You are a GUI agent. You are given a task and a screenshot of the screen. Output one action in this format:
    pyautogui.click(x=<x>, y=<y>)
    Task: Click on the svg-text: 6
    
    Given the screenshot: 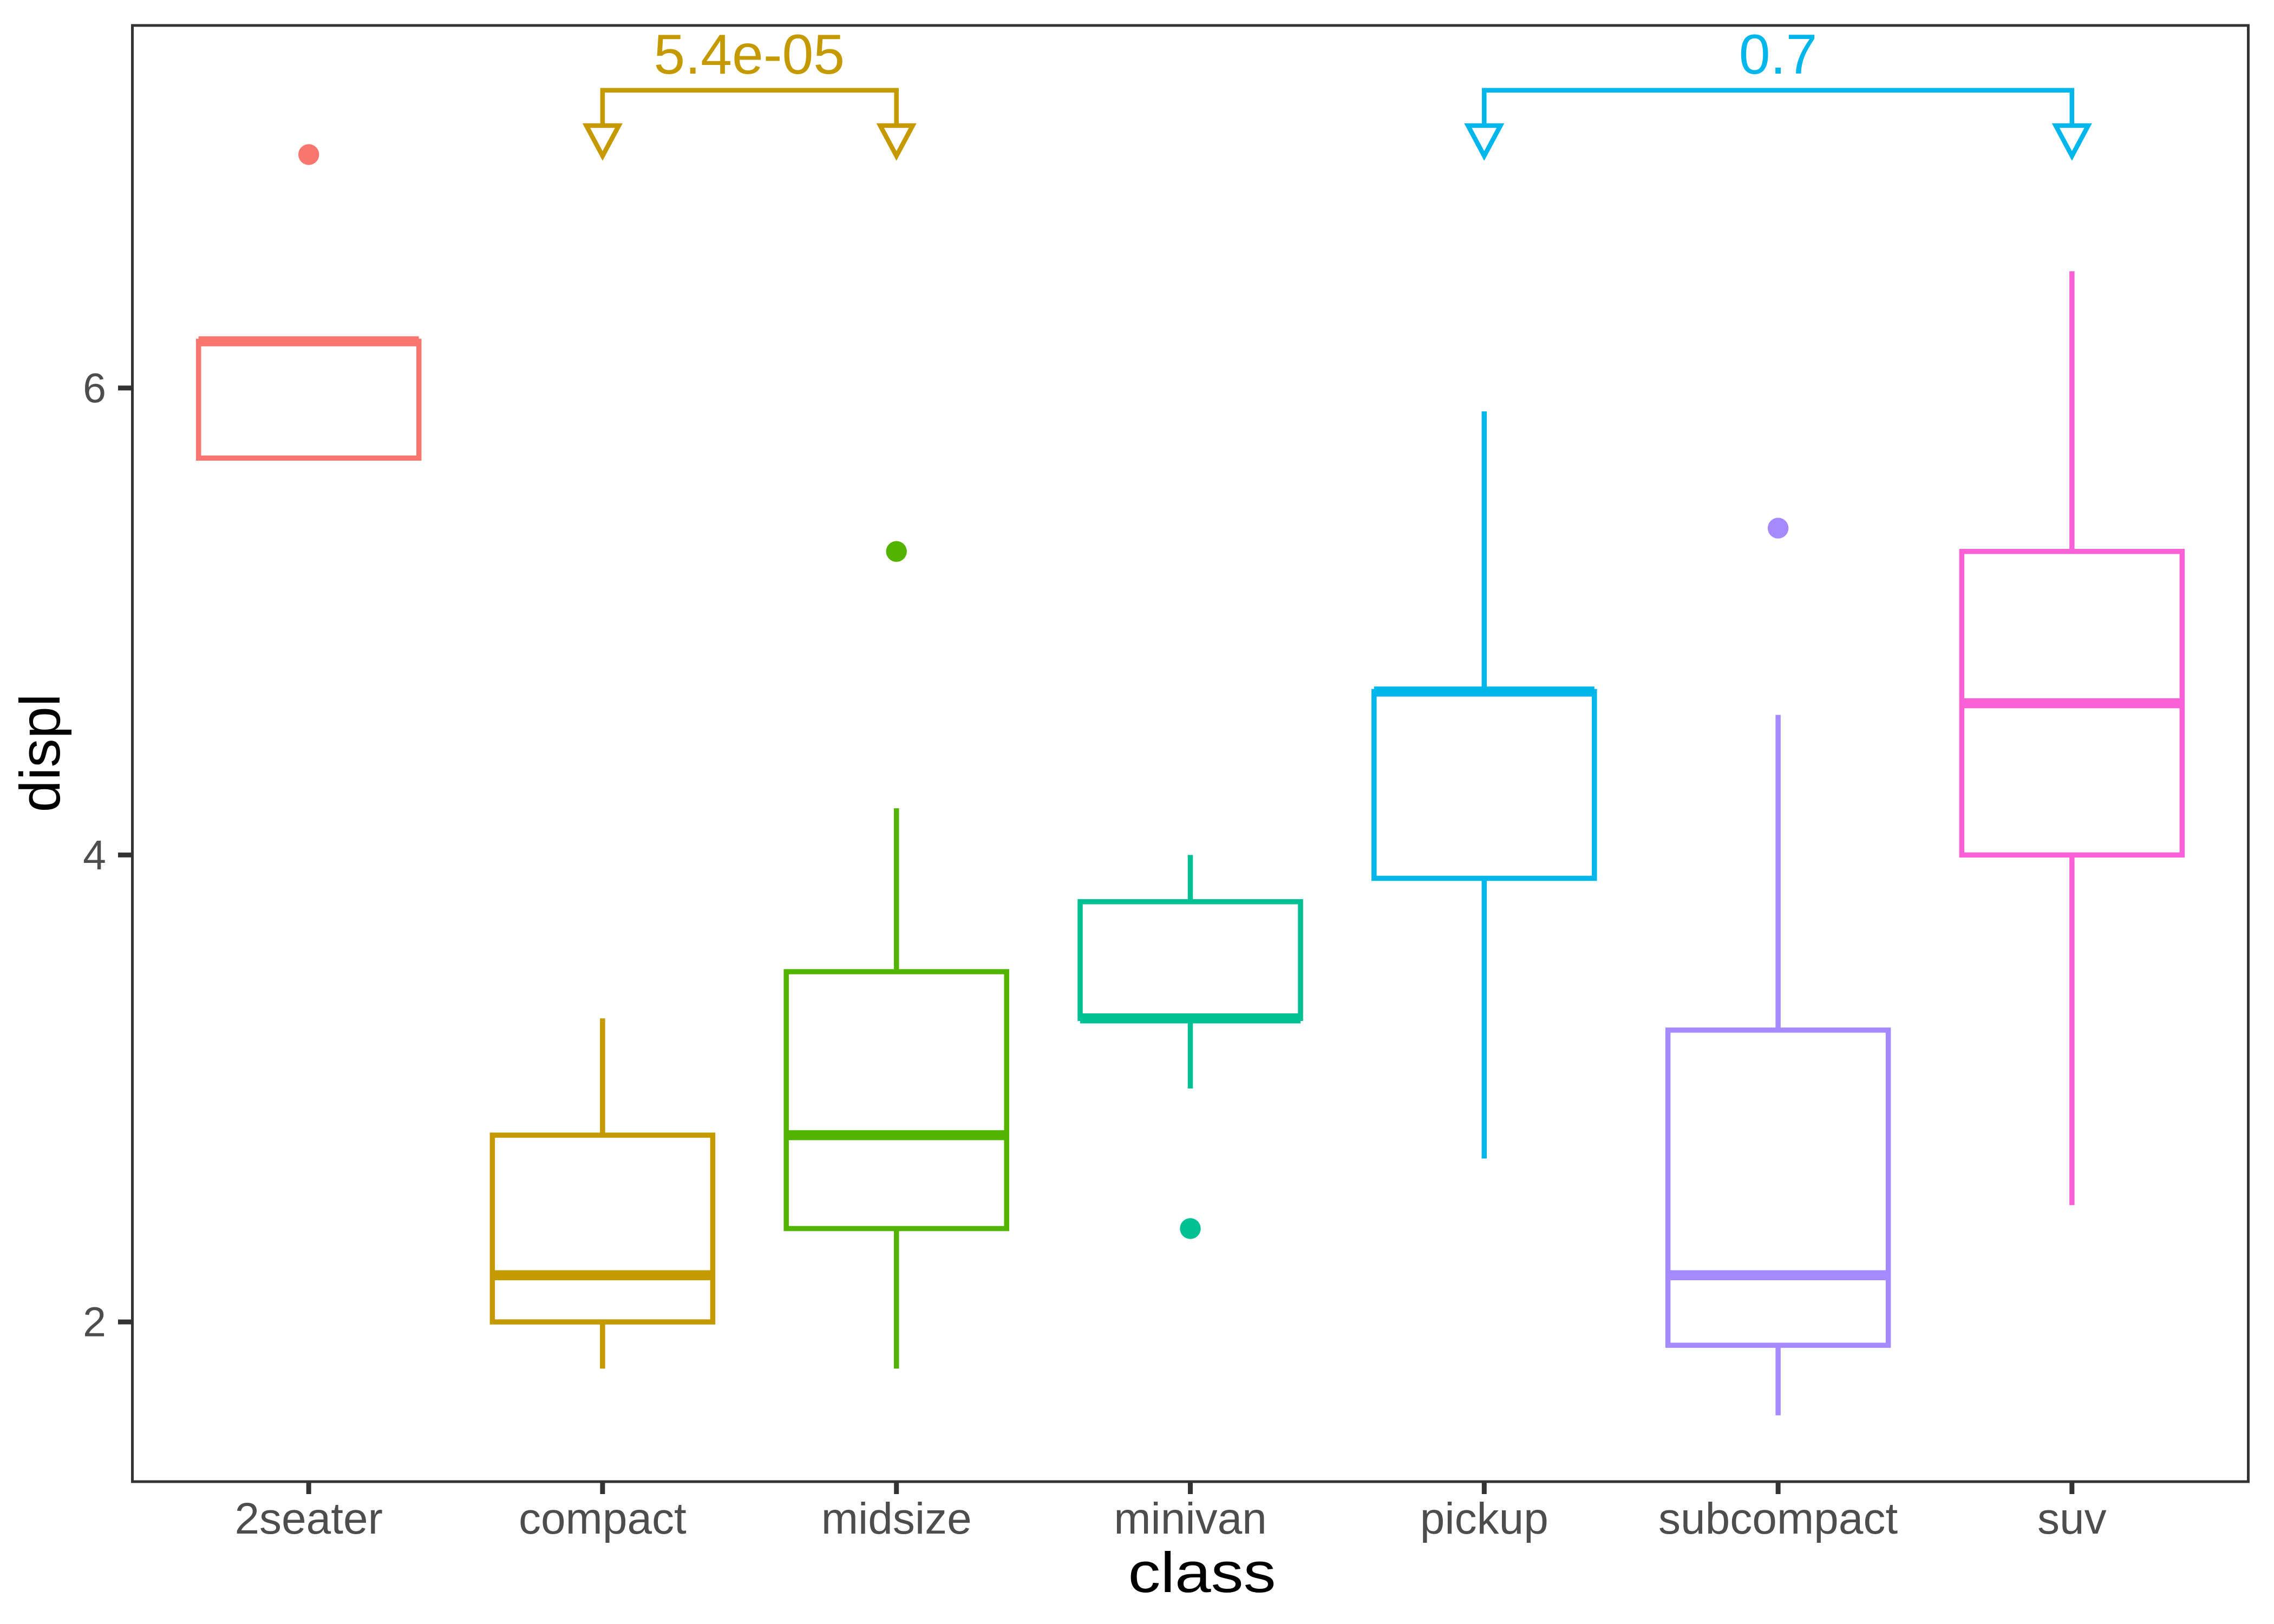 What is the action you would take?
    pyautogui.click(x=95, y=388)
    